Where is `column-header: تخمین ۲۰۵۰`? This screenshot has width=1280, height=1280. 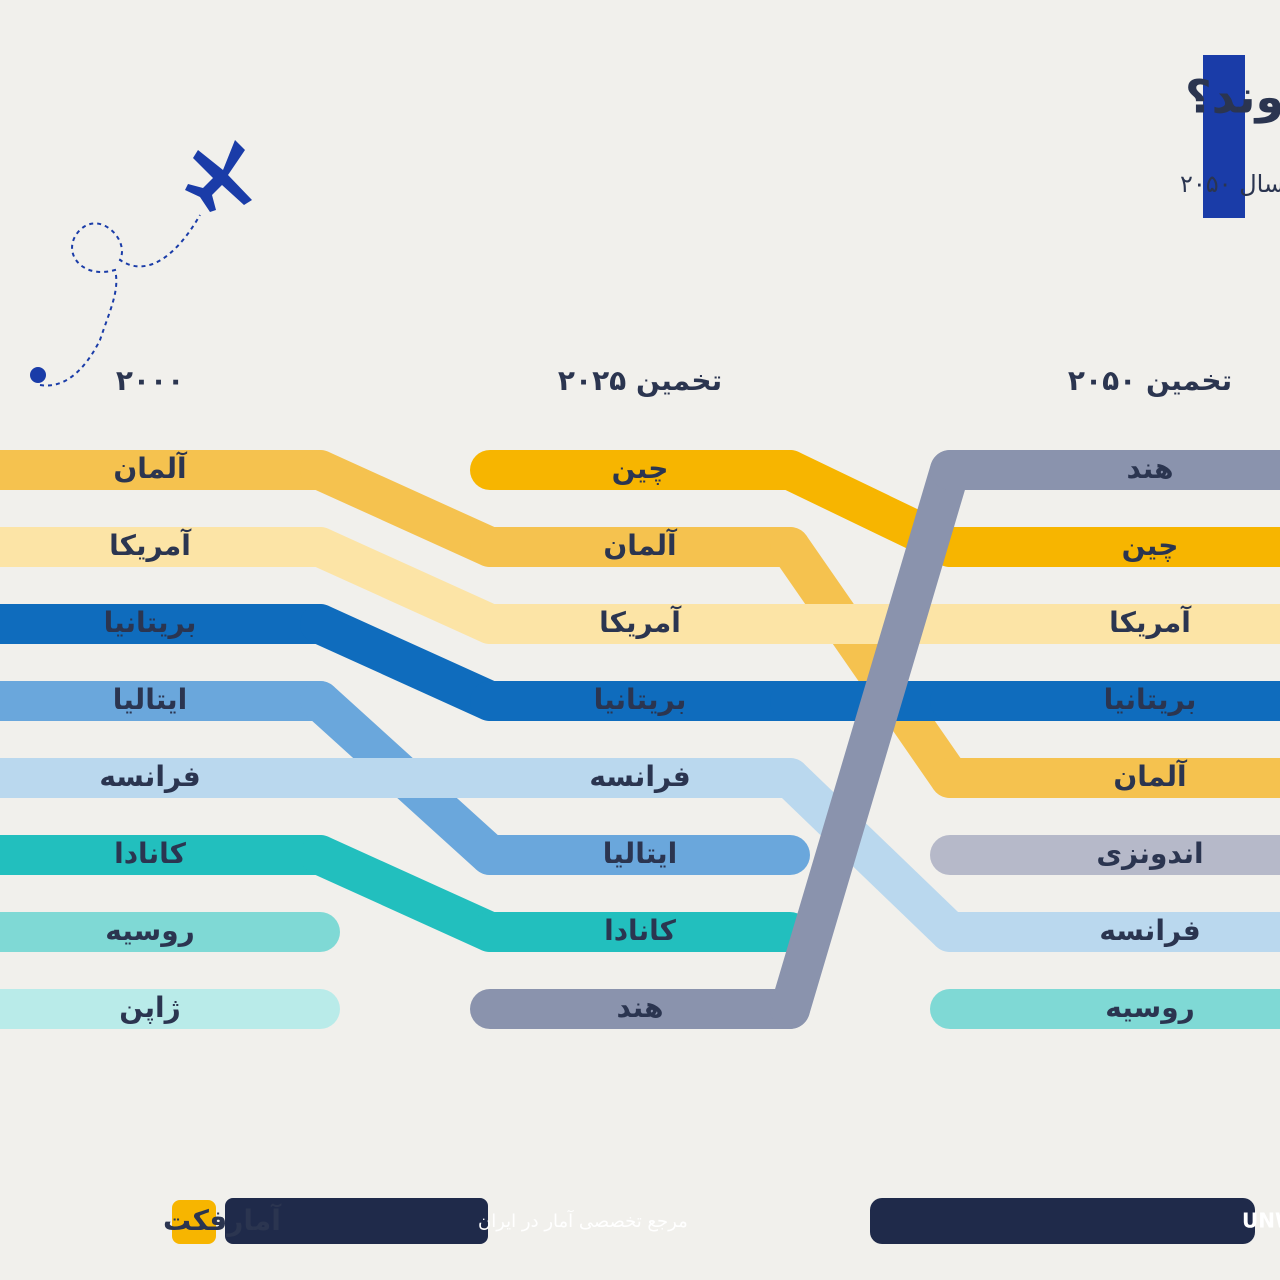 column-header: تخمین ۲۰۵۰ is located at coordinates (1150, 380).